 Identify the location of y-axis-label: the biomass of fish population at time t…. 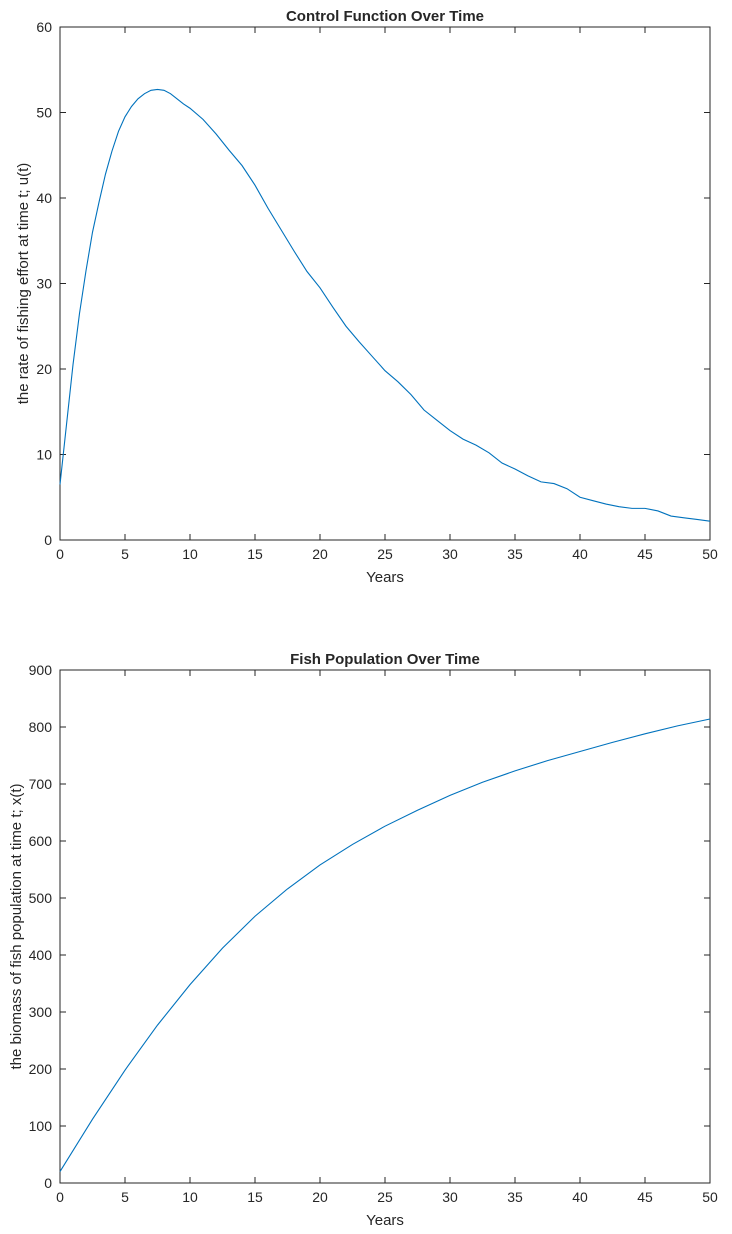
(16, 927).